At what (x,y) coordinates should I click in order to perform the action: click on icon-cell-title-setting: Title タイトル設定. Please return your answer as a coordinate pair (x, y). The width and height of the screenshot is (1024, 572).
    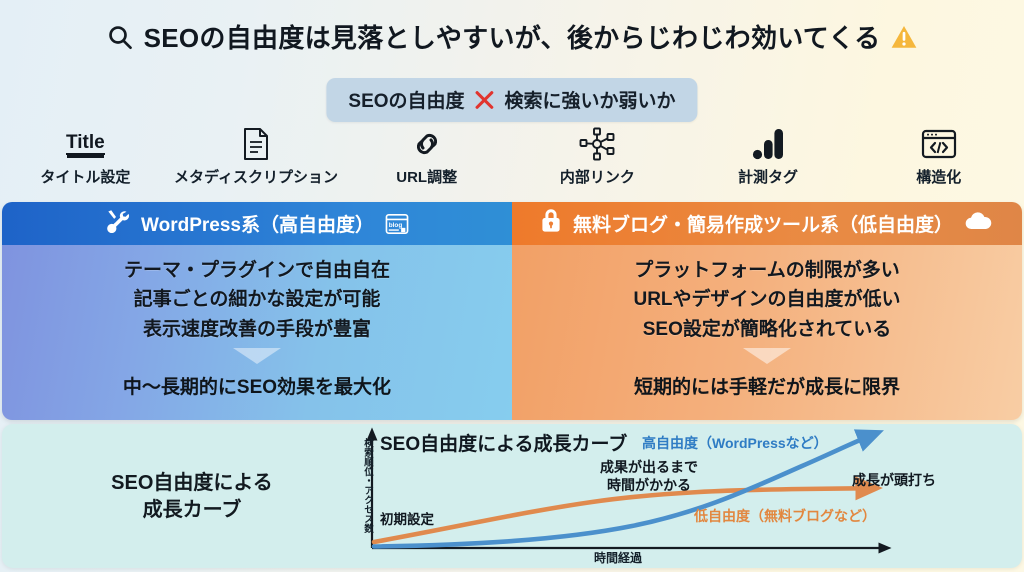
    Looking at the image, I should click on (85, 156).